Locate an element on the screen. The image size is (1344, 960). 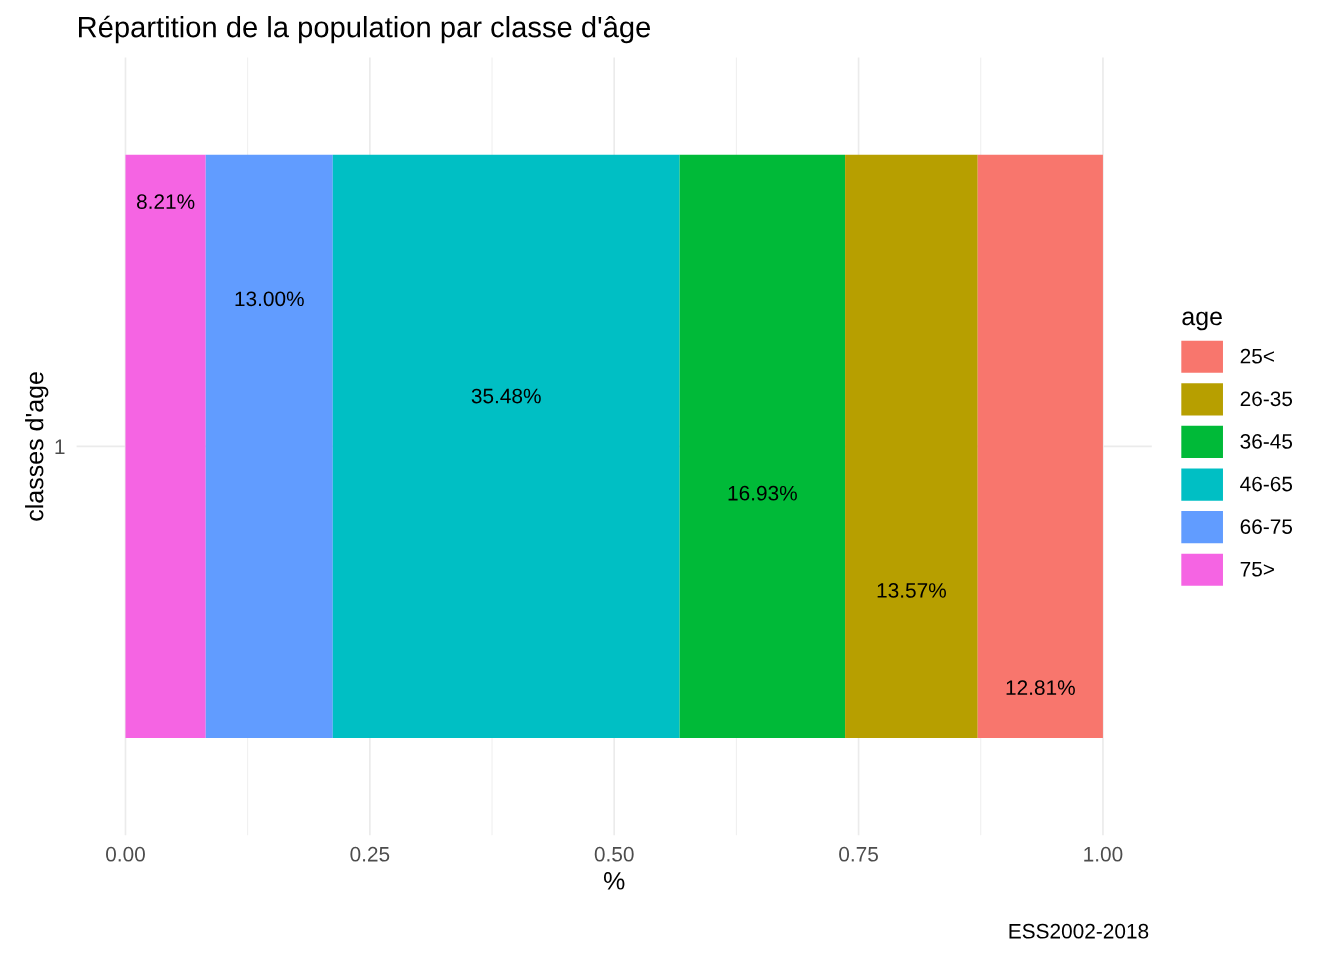
data-label: 13.57% is located at coordinates (911, 590).